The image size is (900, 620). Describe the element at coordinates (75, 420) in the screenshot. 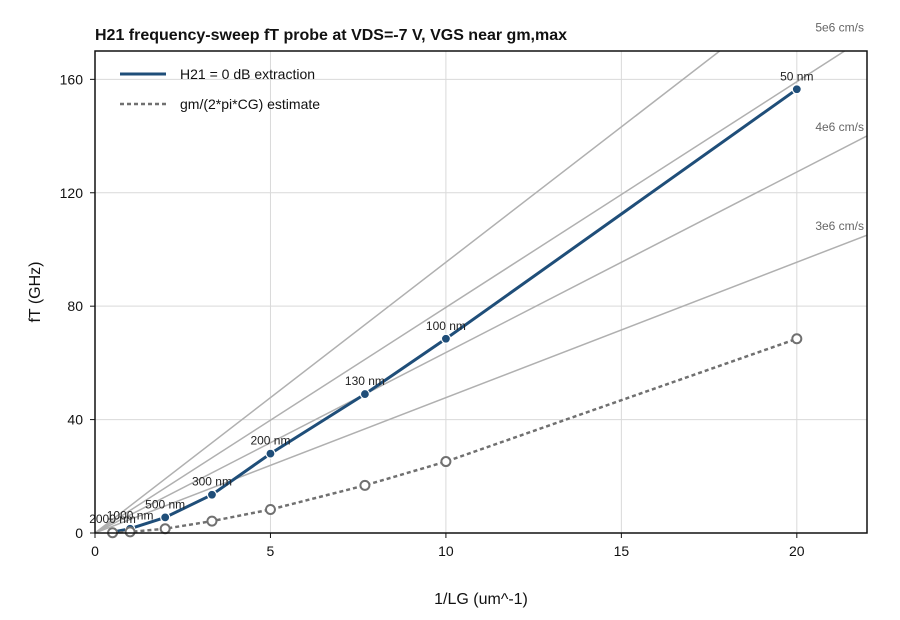

I see `y-tick-label: 40` at that location.